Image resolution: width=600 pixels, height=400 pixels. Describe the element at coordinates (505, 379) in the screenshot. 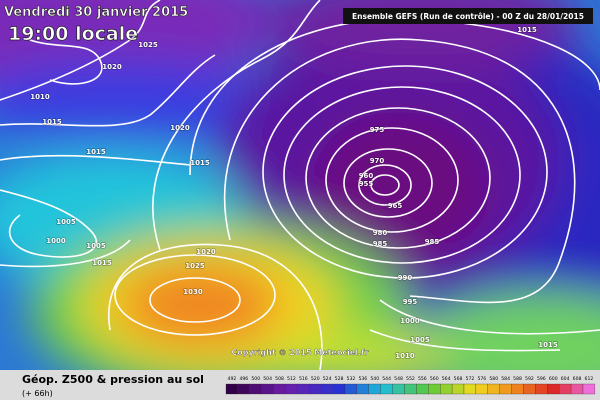

I see `color-scale-label: 584` at that location.